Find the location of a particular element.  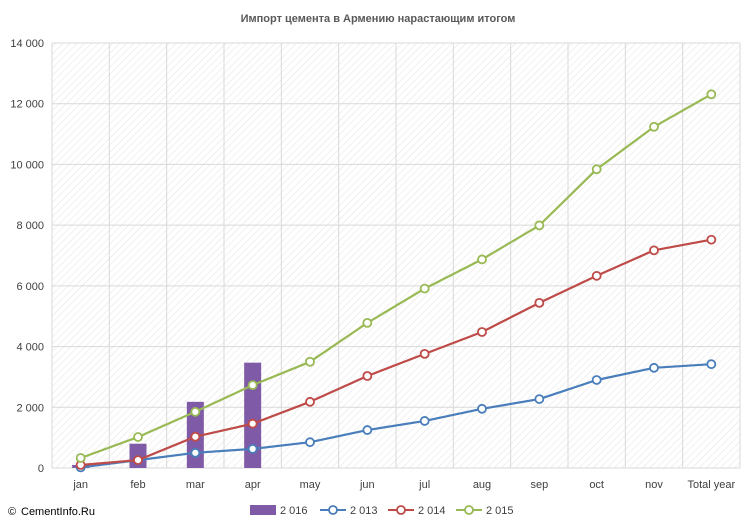

y-tick-label: 12 000 is located at coordinates (27, 105).